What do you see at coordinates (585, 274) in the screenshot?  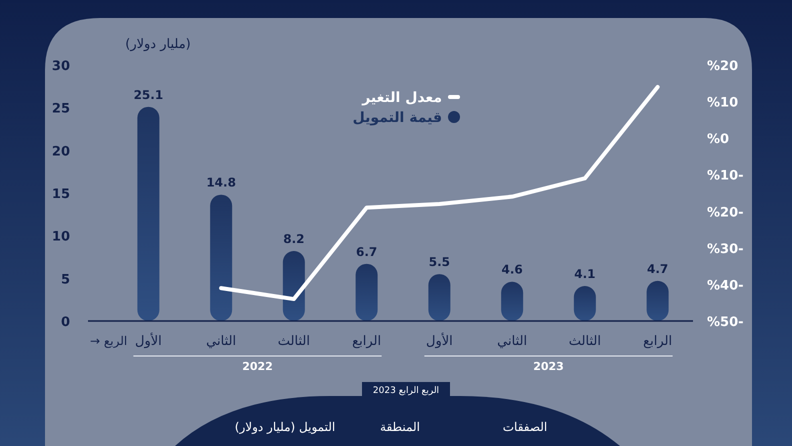 I see `data-label: 4.1` at bounding box center [585, 274].